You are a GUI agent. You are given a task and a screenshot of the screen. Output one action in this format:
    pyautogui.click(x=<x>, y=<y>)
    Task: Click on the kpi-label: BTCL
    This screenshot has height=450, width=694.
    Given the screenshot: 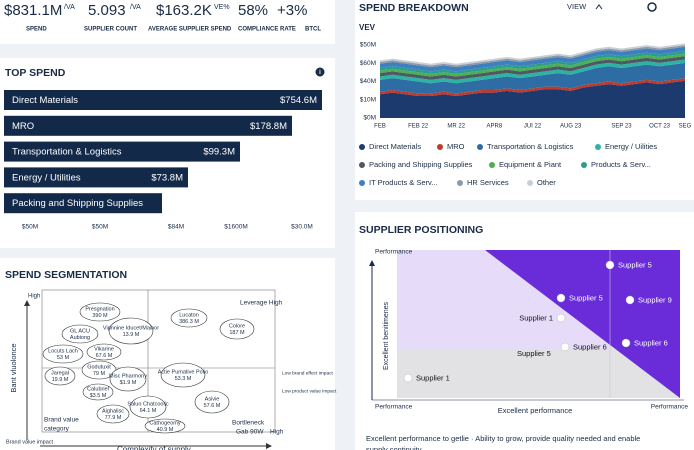 What is the action you would take?
    pyautogui.click(x=313, y=30)
    